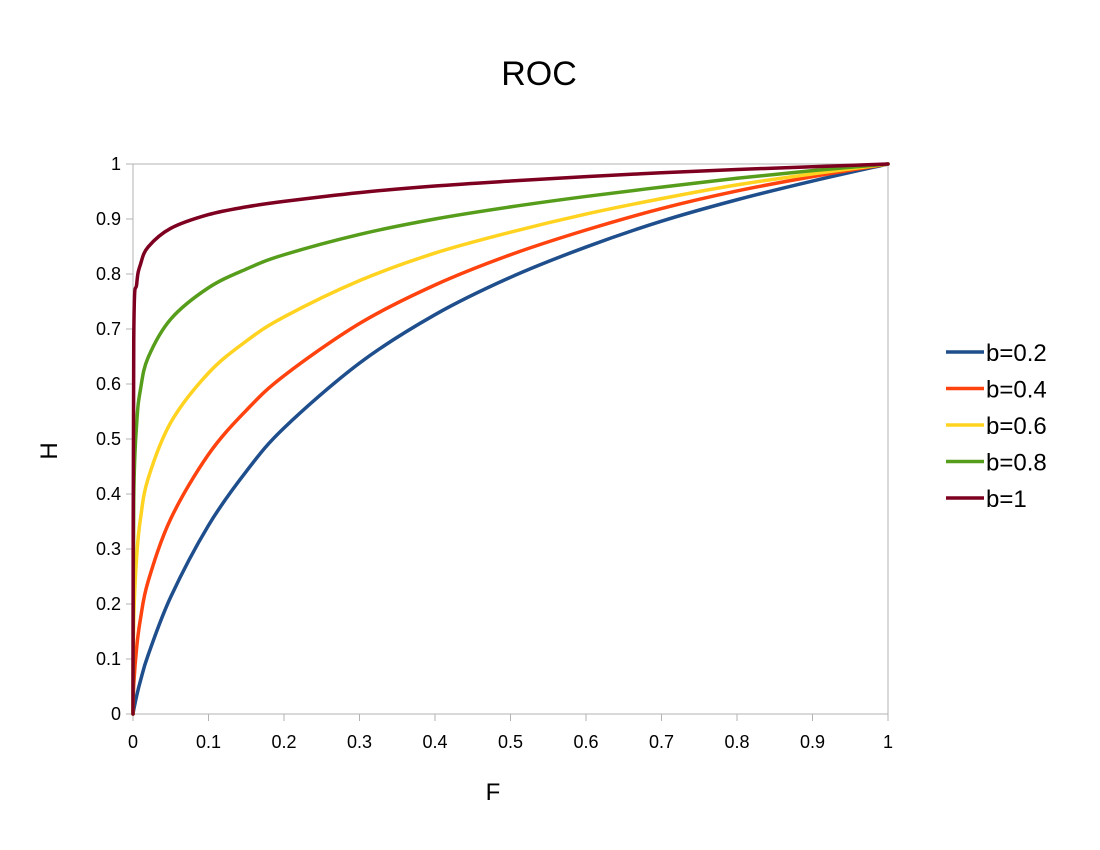 The width and height of the screenshot is (1100, 850). Describe the element at coordinates (108, 219) in the screenshot. I see `y-tick-label: 0.9` at that location.